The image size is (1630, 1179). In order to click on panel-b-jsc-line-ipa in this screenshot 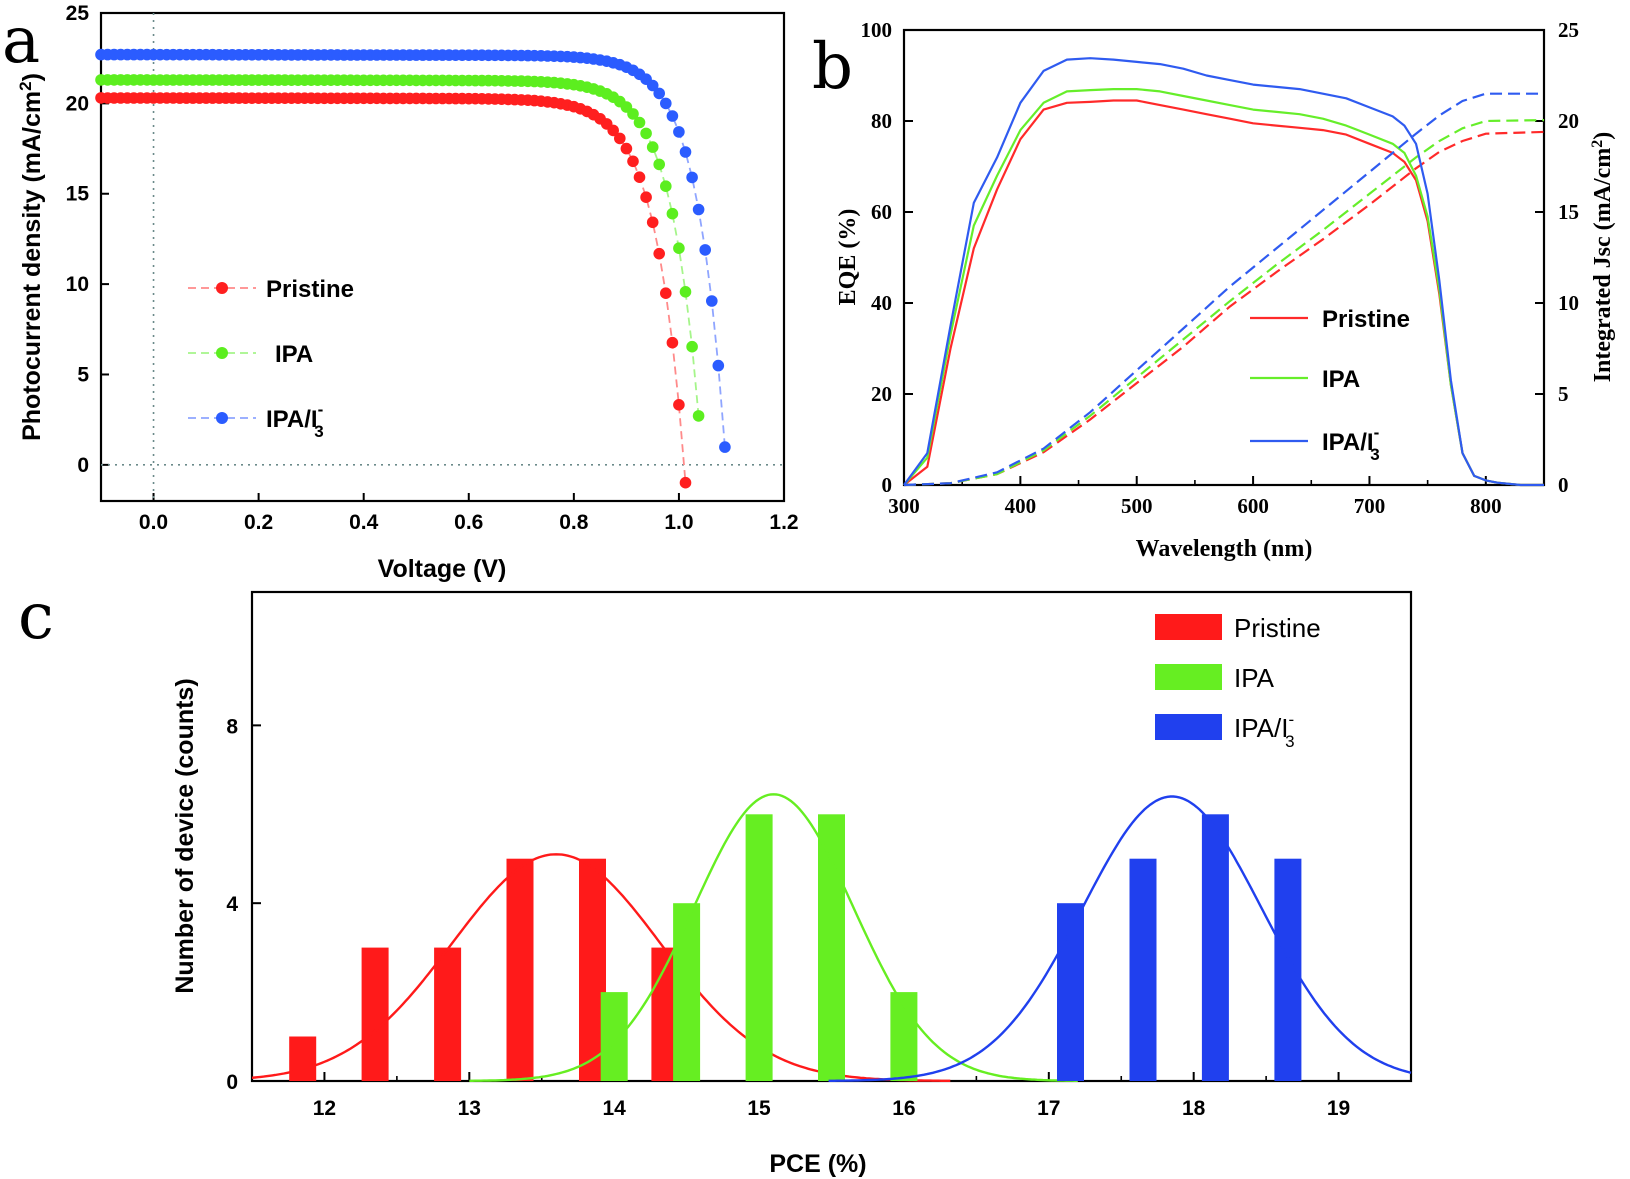, I will do `click(1224, 303)`.